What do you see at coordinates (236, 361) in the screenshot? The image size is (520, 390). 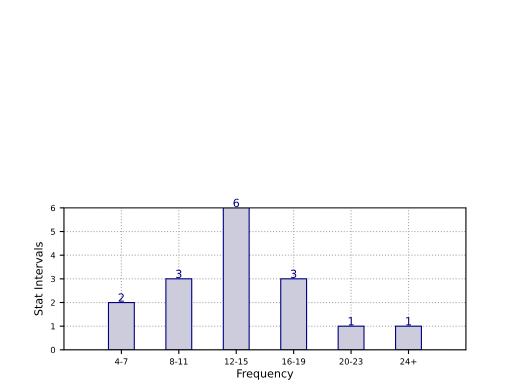 I see `x-tick-label: 12-15` at bounding box center [236, 361].